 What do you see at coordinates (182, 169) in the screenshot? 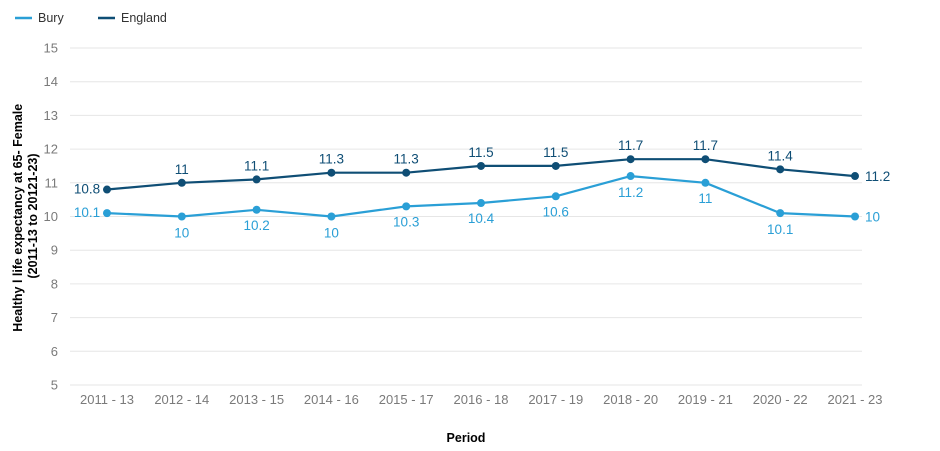
I see `data-label-england: 11` at bounding box center [182, 169].